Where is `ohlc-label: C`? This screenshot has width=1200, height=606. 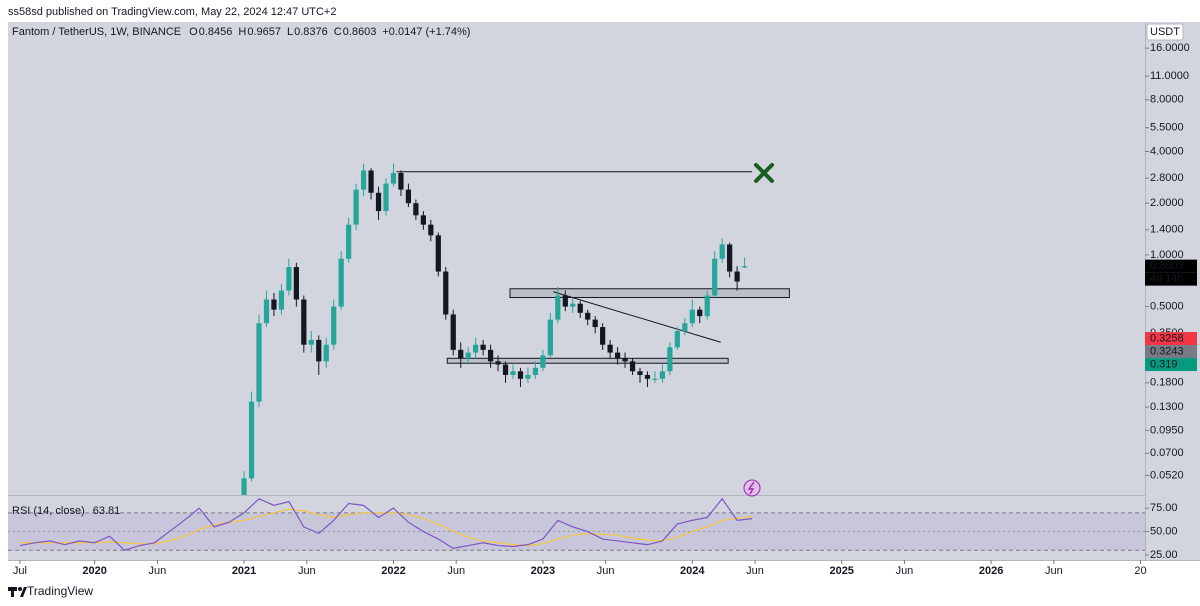 ohlc-label: C is located at coordinates (338, 32).